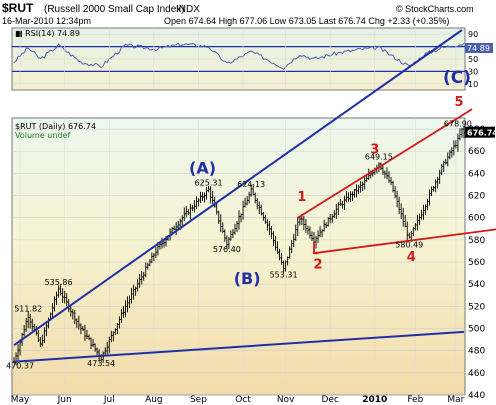 This screenshot has height=405, width=496. What do you see at coordinates (476, 307) in the screenshot?
I see `price-tick: 520` at bounding box center [476, 307].